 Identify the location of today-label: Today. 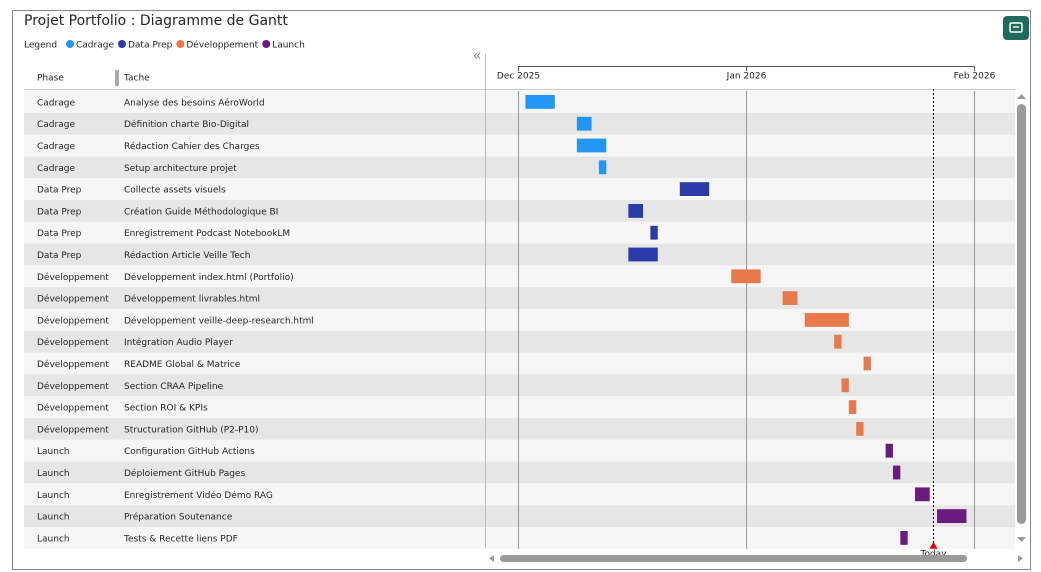
(933, 554).